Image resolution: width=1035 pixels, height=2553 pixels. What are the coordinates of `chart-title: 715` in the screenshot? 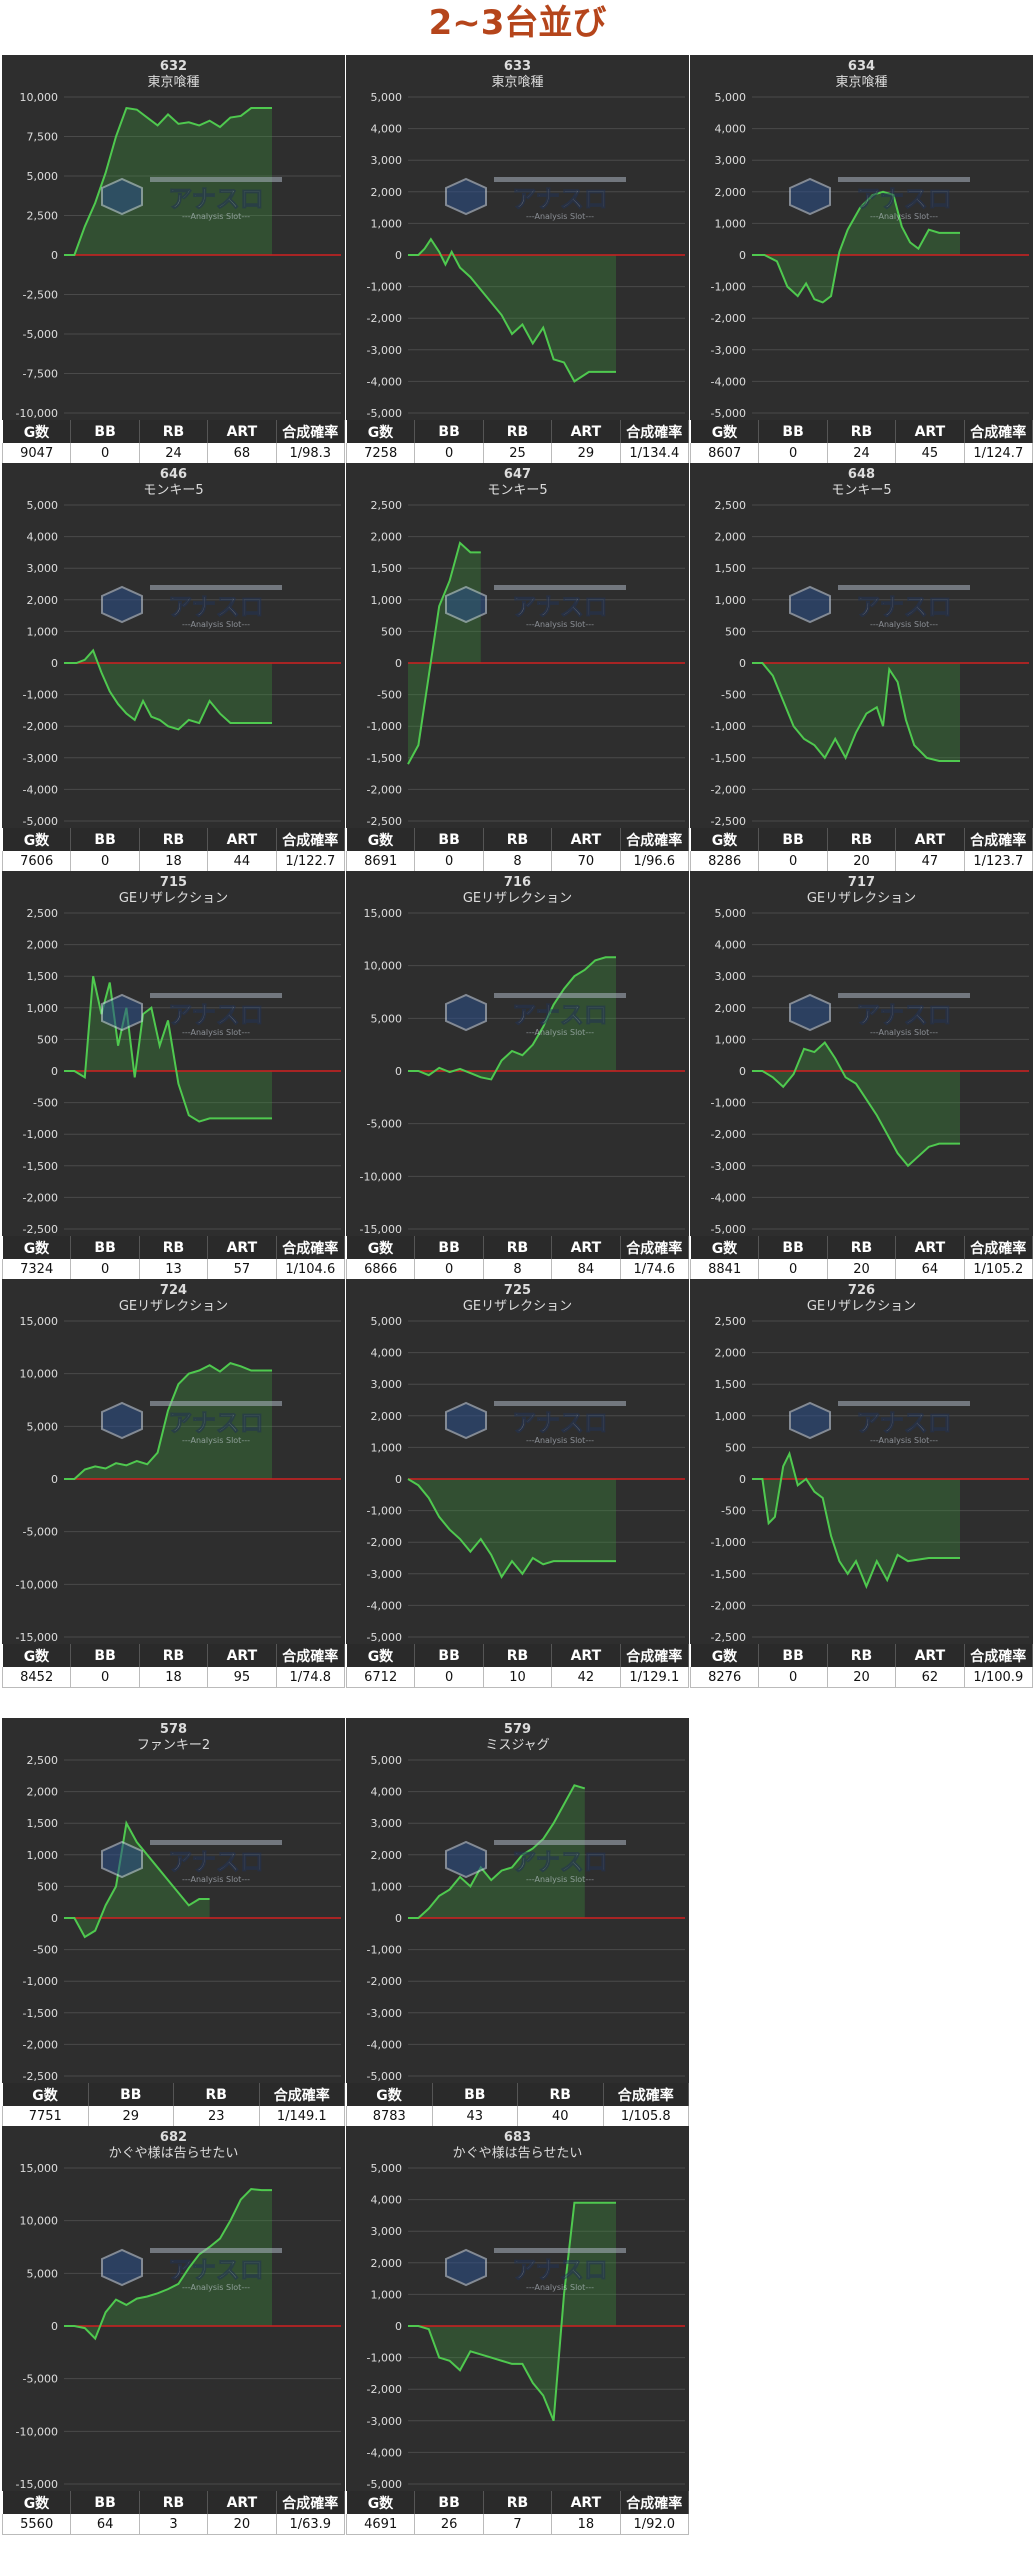 It's located at (173, 882).